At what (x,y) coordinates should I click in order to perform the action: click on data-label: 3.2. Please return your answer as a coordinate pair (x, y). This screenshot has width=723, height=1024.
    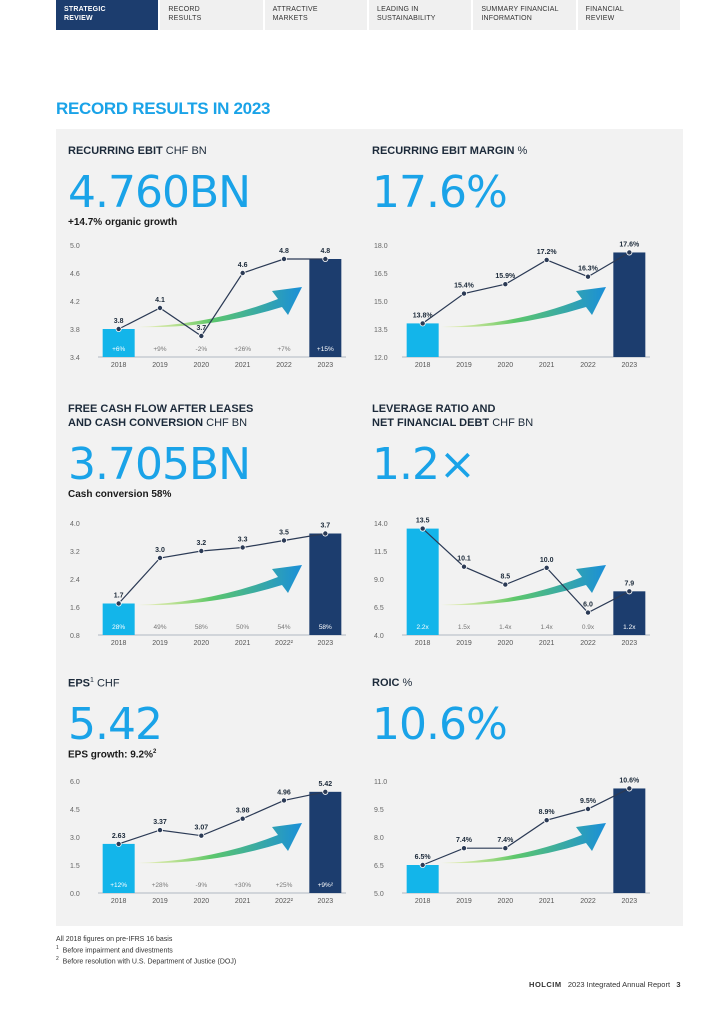
    Looking at the image, I should click on (201, 543).